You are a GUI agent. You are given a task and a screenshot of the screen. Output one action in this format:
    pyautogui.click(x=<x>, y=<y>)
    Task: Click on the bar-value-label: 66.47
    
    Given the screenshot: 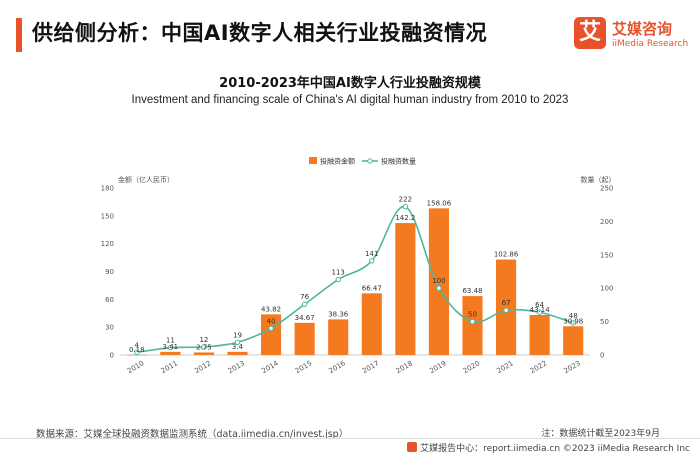 What is the action you would take?
    pyautogui.click(x=372, y=288)
    